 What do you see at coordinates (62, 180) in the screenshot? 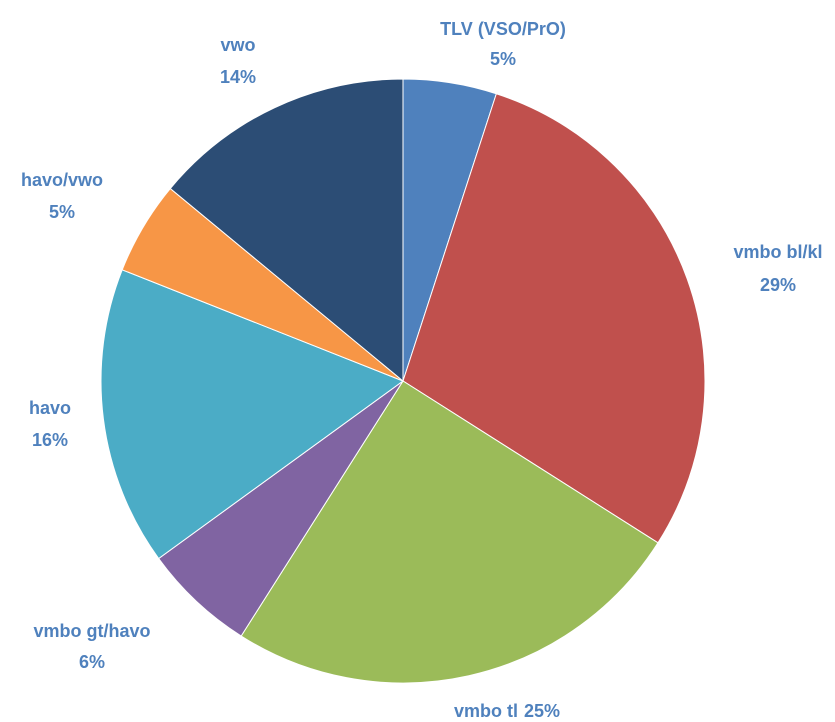
I see `slice-label: havo/vwo` at bounding box center [62, 180].